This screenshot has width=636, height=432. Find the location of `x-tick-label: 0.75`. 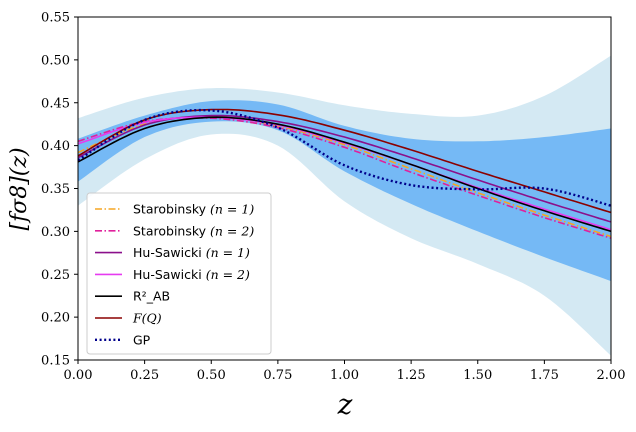

x-tick-label: 0.75 is located at coordinates (277, 375).